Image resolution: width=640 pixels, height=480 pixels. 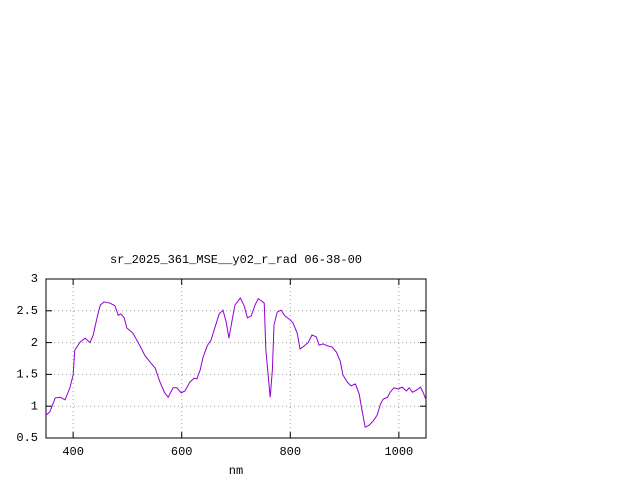 What do you see at coordinates (73, 452) in the screenshot?
I see `x-tick-label: 400` at bounding box center [73, 452].